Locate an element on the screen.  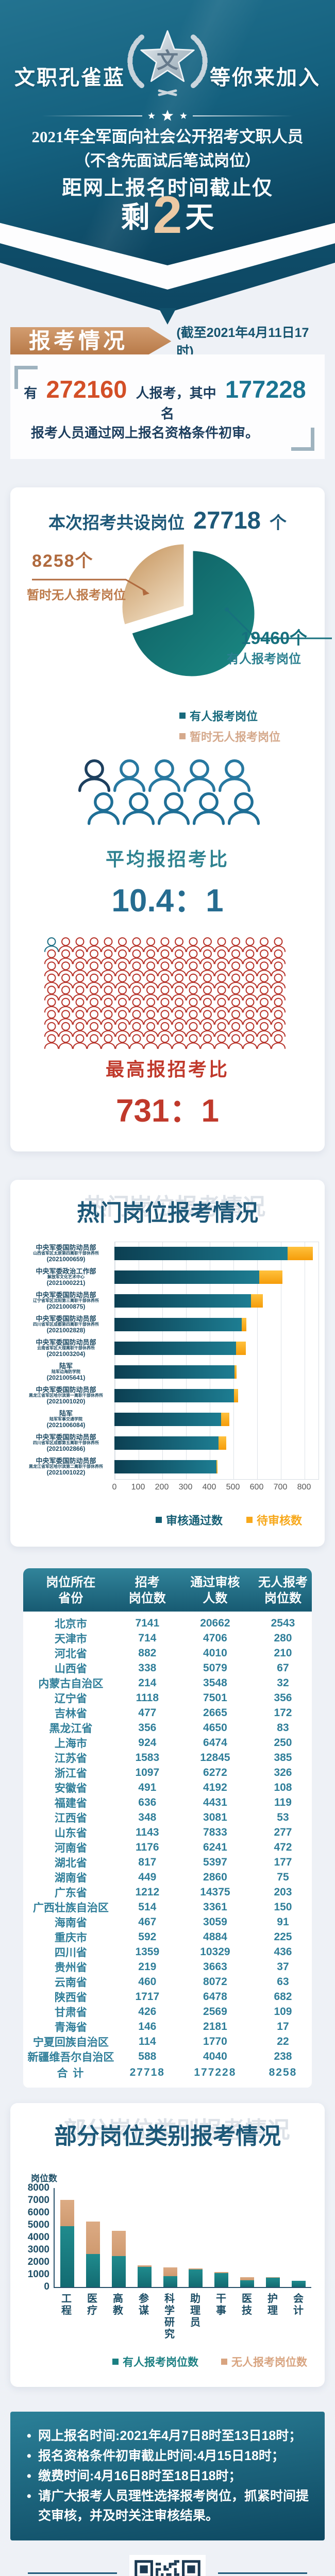
table-cell: 云南省 is located at coordinates (70, 1983).